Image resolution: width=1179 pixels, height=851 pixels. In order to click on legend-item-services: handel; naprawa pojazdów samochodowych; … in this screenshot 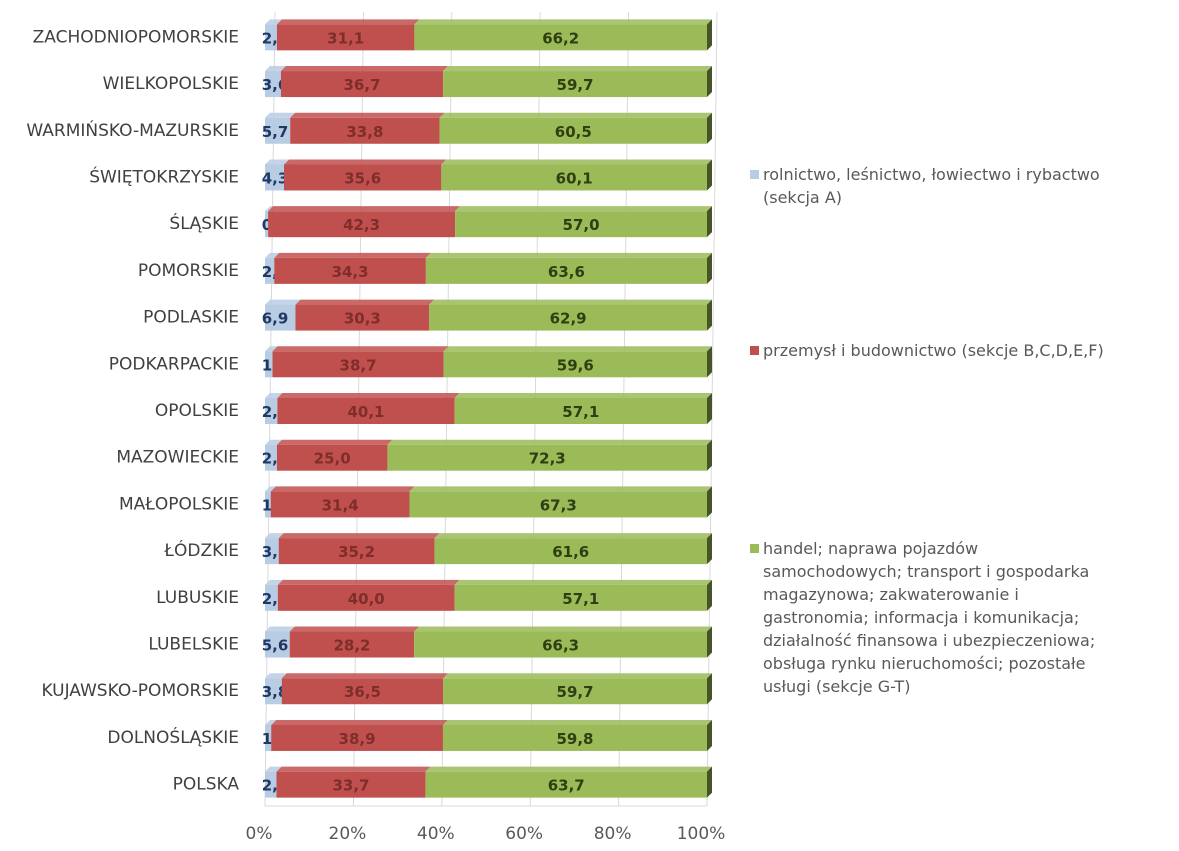, I will do `click(960, 617)`.